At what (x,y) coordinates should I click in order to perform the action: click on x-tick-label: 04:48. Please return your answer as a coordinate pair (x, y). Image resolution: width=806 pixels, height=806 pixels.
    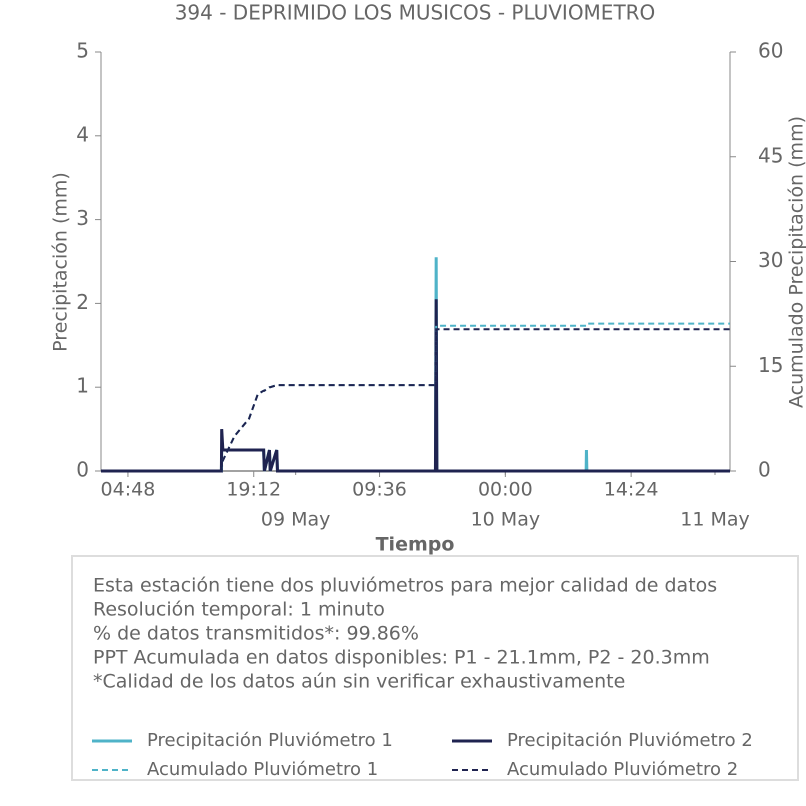
    Looking at the image, I should click on (128, 490).